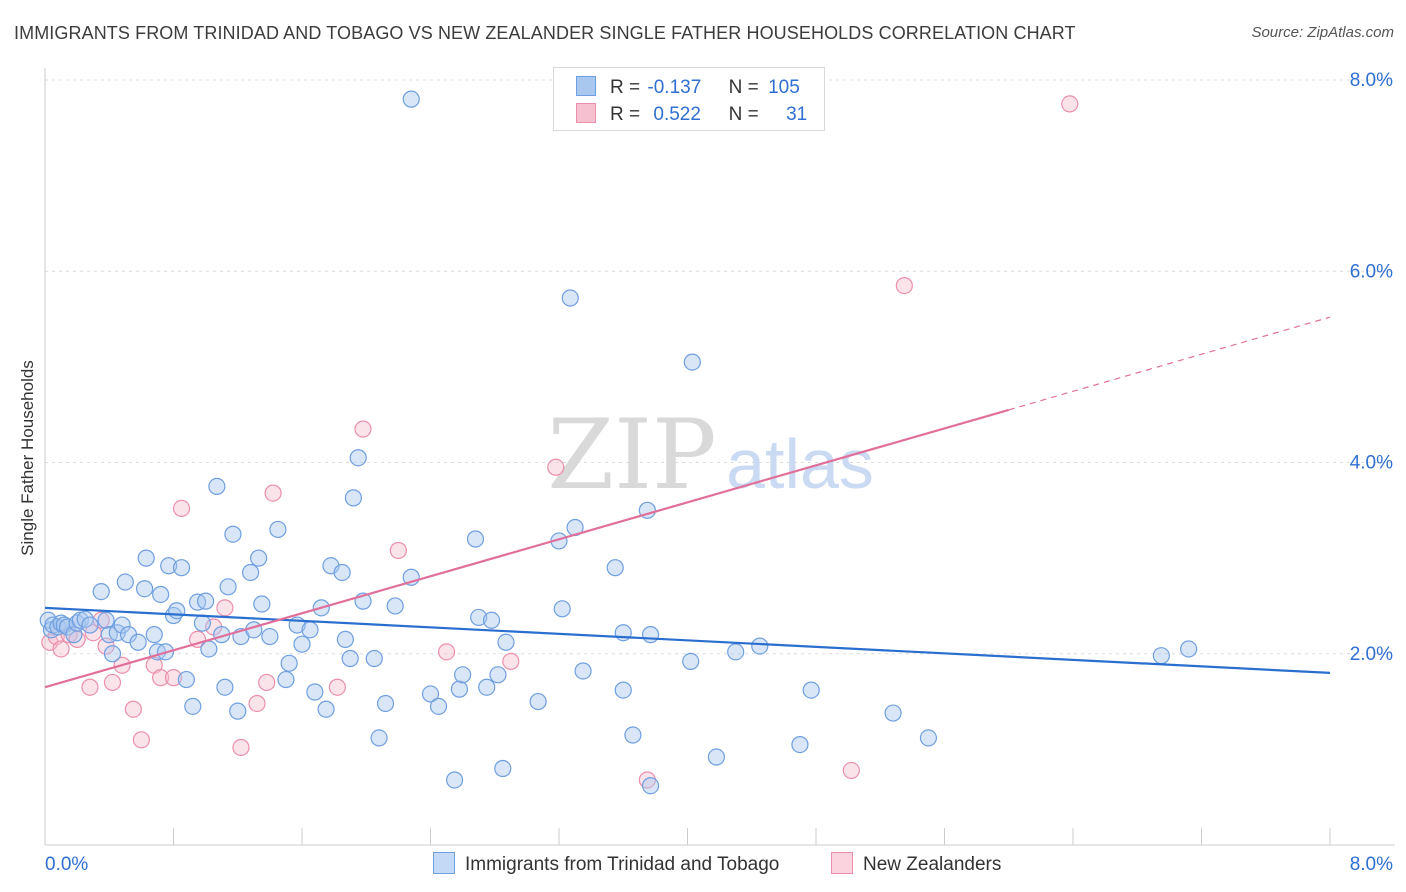 This screenshot has height=892, width=1406. Describe the element at coordinates (784, 87) in the screenshot. I see `legend-n-value: 105` at that location.